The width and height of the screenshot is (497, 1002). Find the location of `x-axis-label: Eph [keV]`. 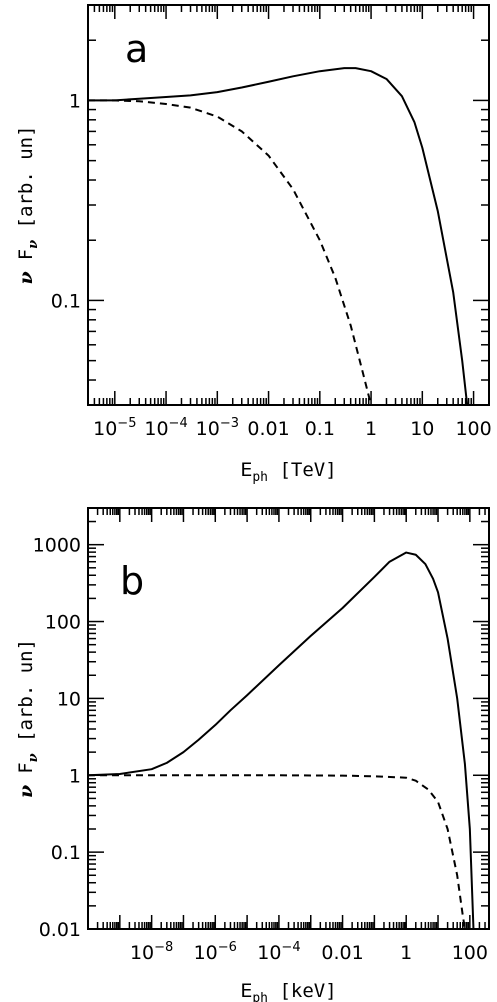

x-axis-label: Eph [keV] is located at coordinates (288, 991).